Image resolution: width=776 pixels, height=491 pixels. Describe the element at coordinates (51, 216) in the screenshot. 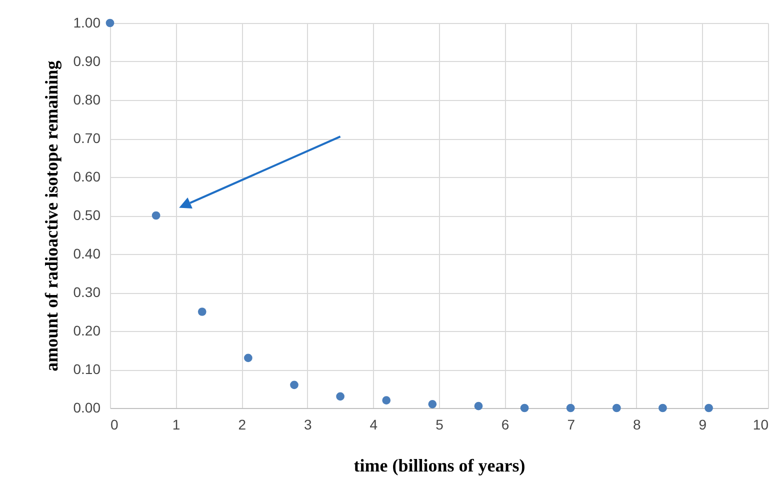

I see `y-axis-title: amount of radioactive isotope remaining` at that location.